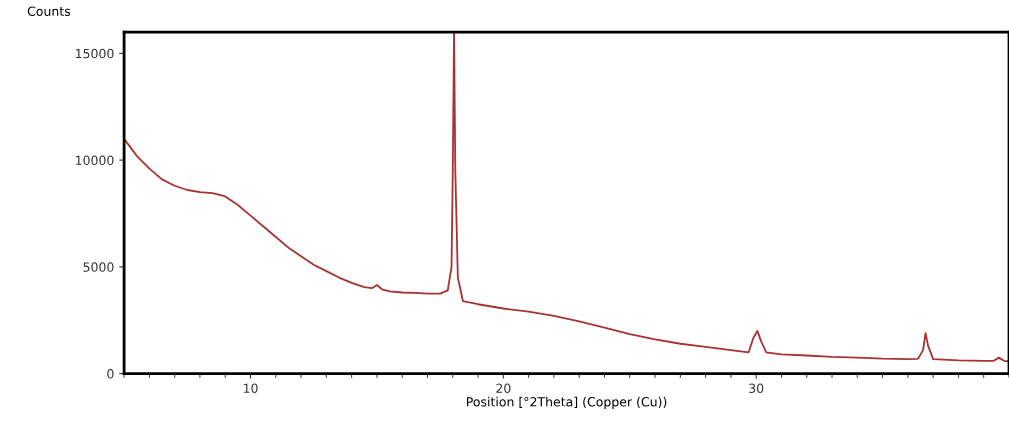 This screenshot has width=1009, height=427. What do you see at coordinates (98, 267) in the screenshot?
I see `y-tick-label: 5000` at bounding box center [98, 267].